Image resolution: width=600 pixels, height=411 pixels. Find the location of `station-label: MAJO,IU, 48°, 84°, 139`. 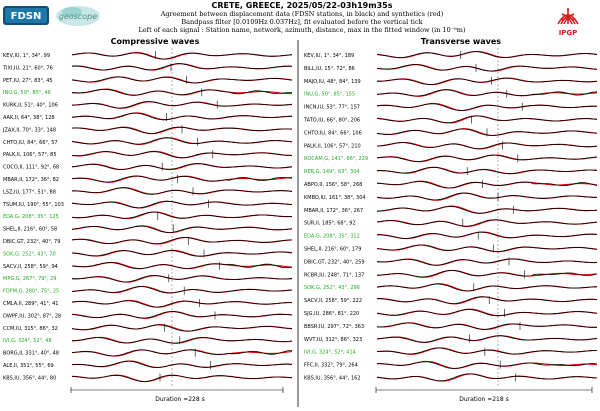

station-label: MAJO,IU, 48°, 84°, 139 is located at coordinates (332, 82).